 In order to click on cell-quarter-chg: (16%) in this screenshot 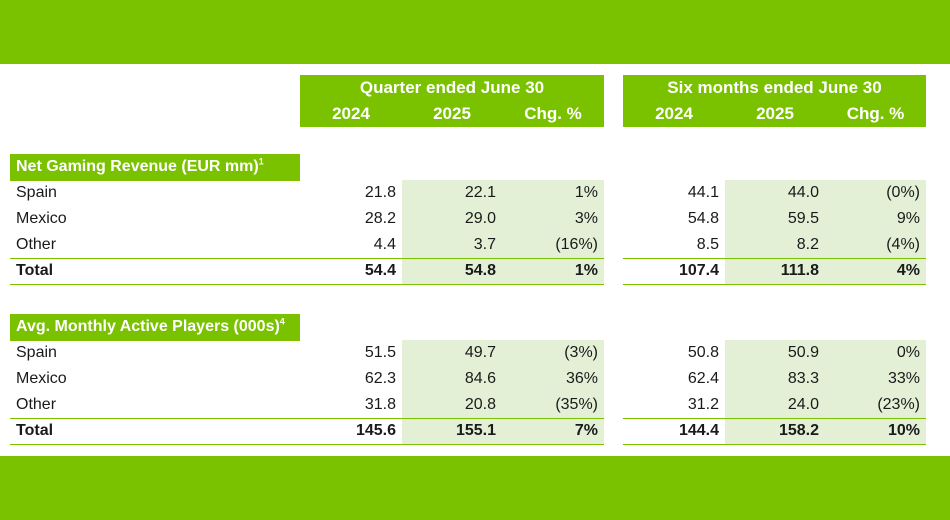, I will do `click(553, 245)`.